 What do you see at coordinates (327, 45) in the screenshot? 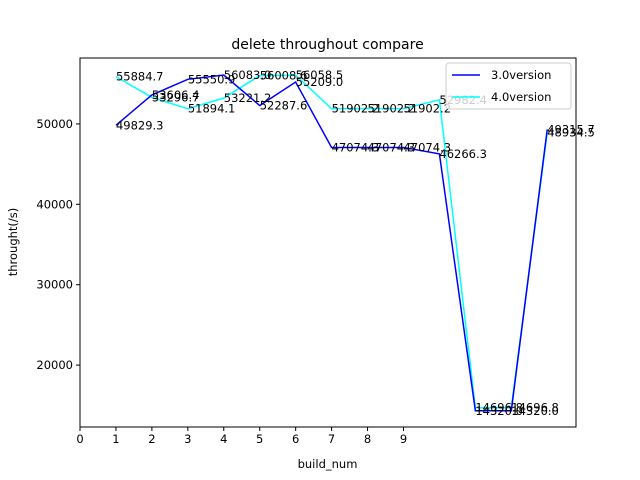
I see `chart-title: delete throughout compare` at bounding box center [327, 45].